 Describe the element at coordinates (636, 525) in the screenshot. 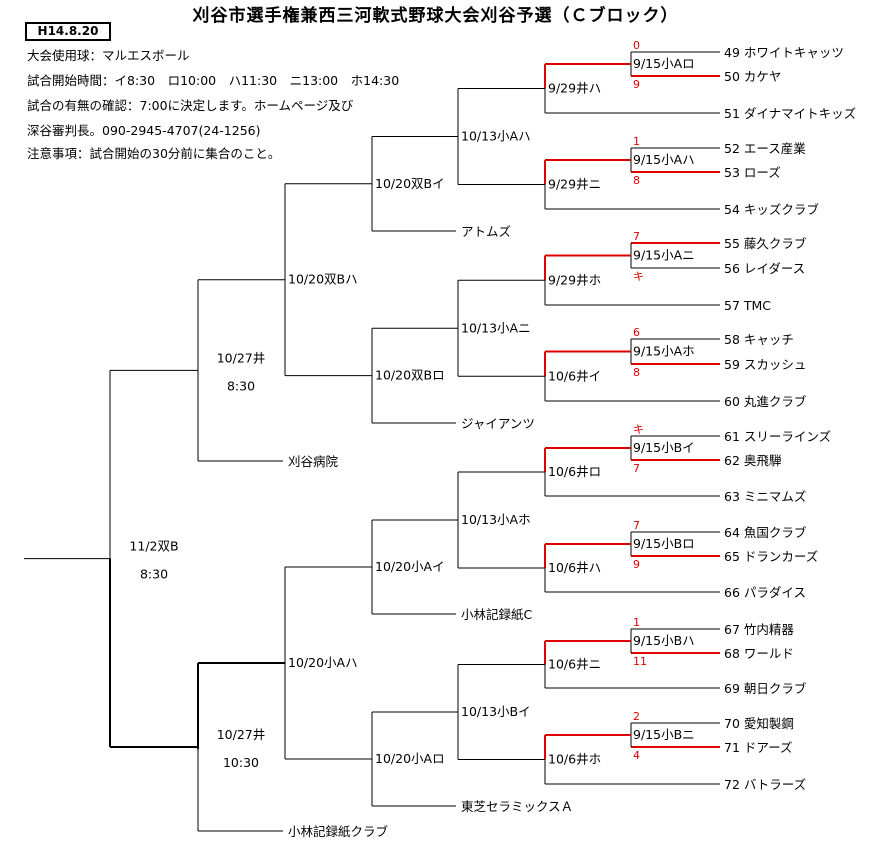

I see `score-top-5: 7` at that location.